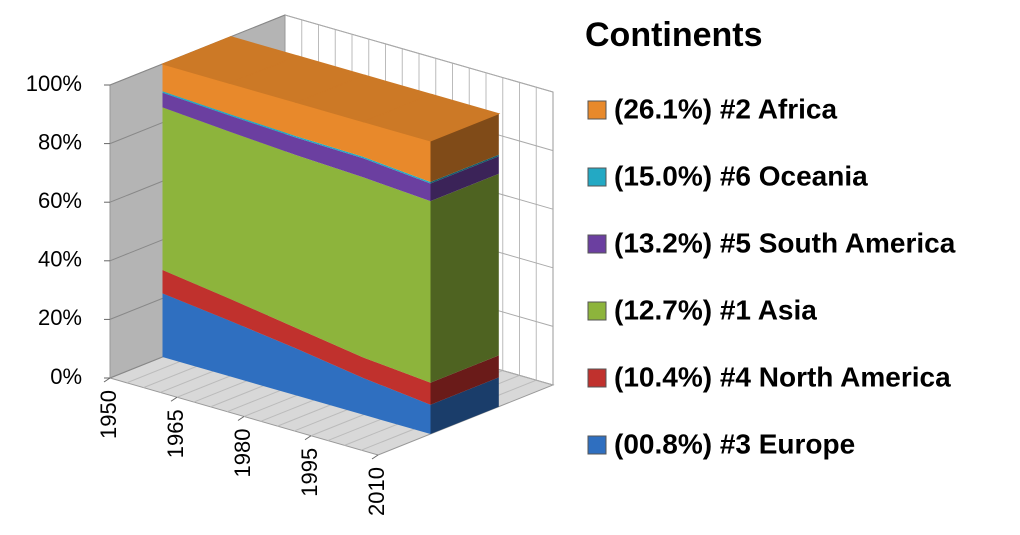 This screenshot has width=1020, height=535. What do you see at coordinates (715, 309) in the screenshot?
I see `legend-label: (12.7%) #1 Asia` at bounding box center [715, 309].